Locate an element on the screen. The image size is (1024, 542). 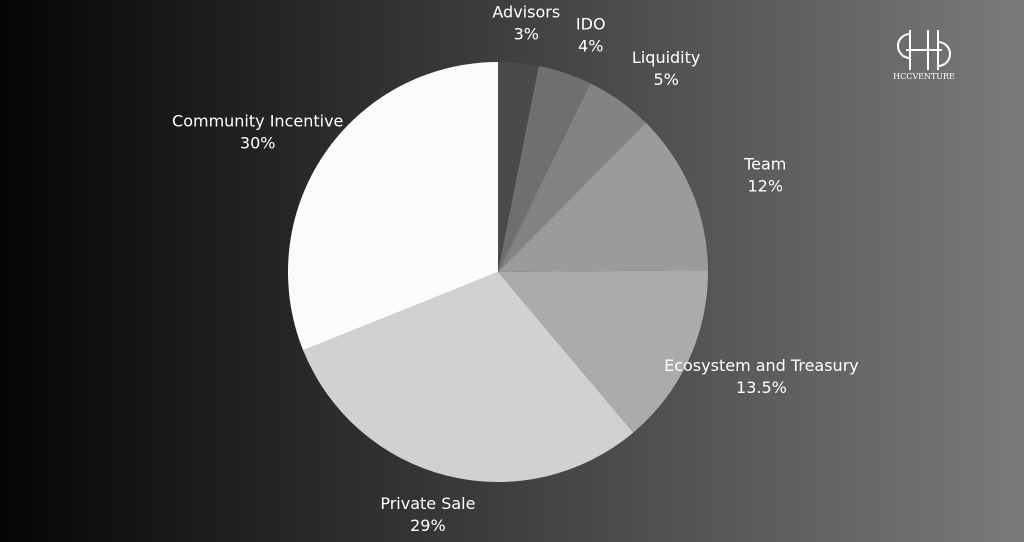
slice-label: Ecosystem and Treasury is located at coordinates (761, 365).